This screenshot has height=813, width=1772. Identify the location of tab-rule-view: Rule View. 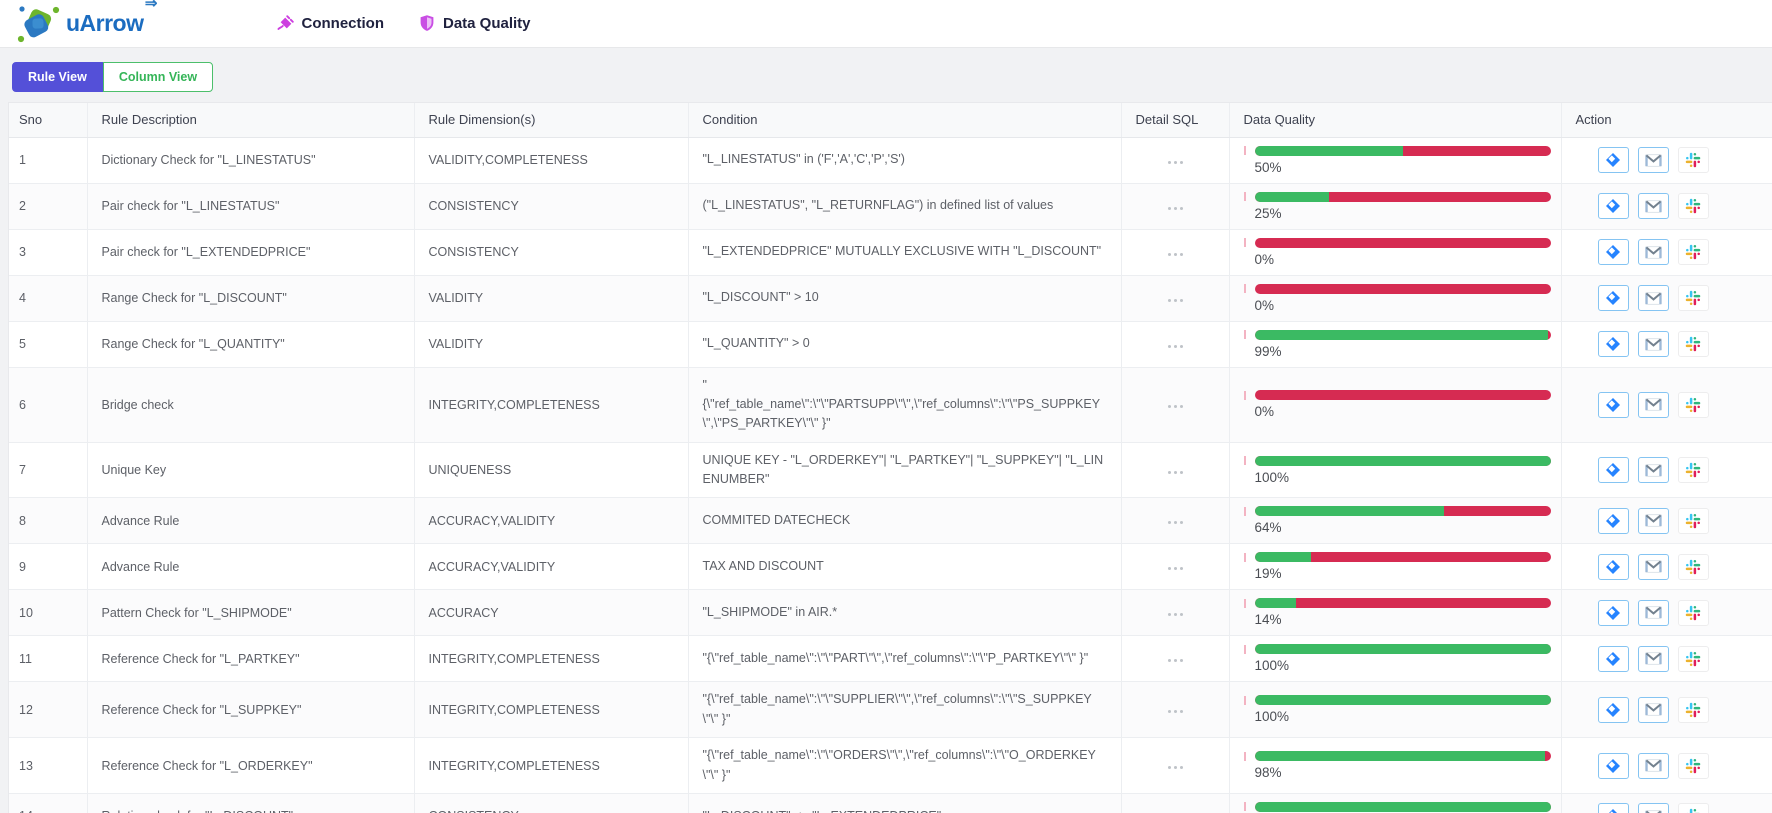
(57, 77).